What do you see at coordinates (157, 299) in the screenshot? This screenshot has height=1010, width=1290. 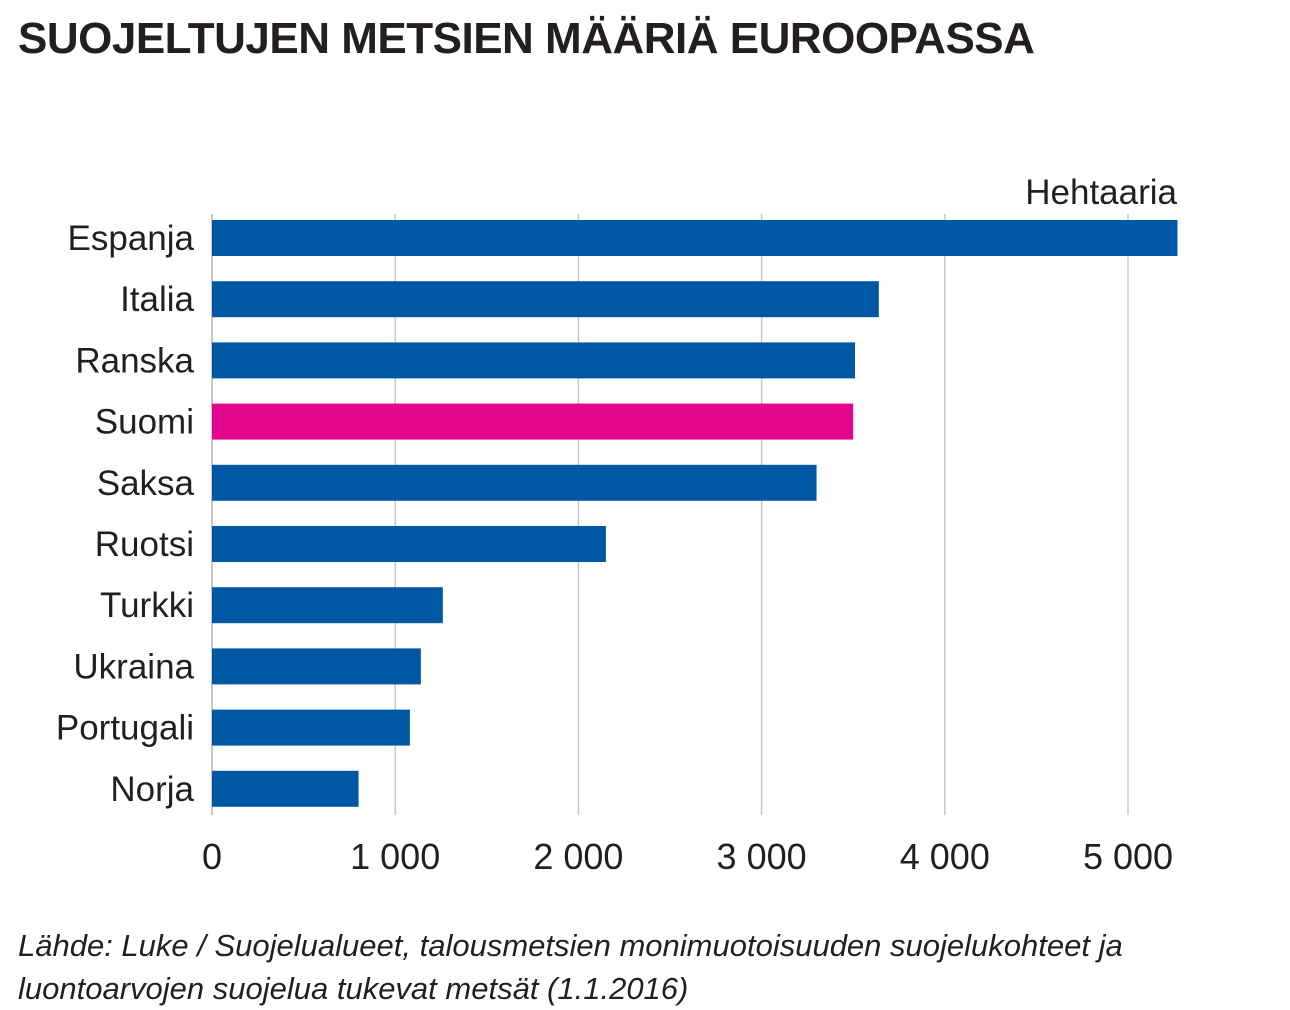 I see `category-label: Italia` at bounding box center [157, 299].